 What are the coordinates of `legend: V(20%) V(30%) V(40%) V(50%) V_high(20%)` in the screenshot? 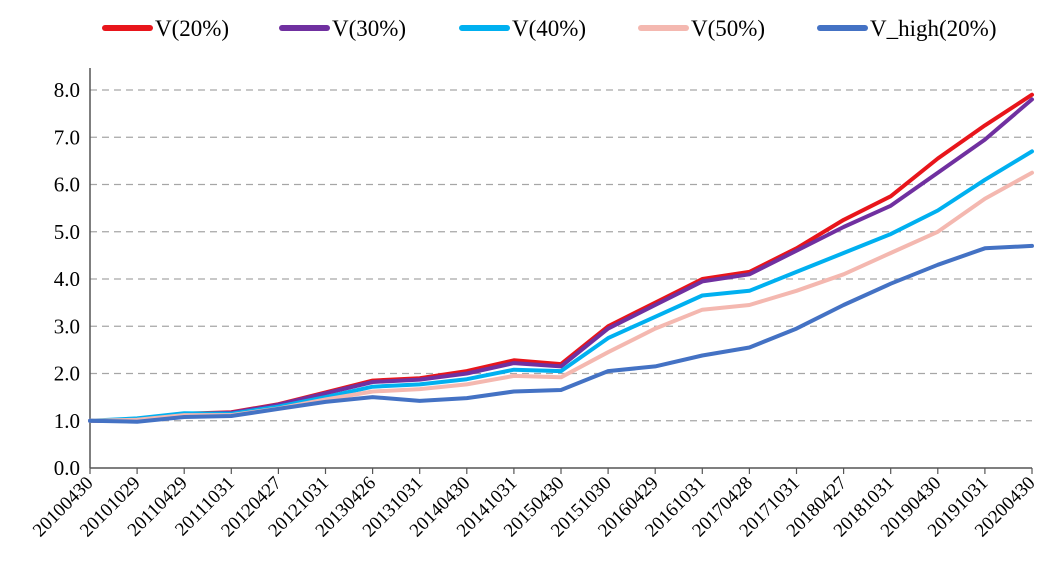 It's located at (549, 28).